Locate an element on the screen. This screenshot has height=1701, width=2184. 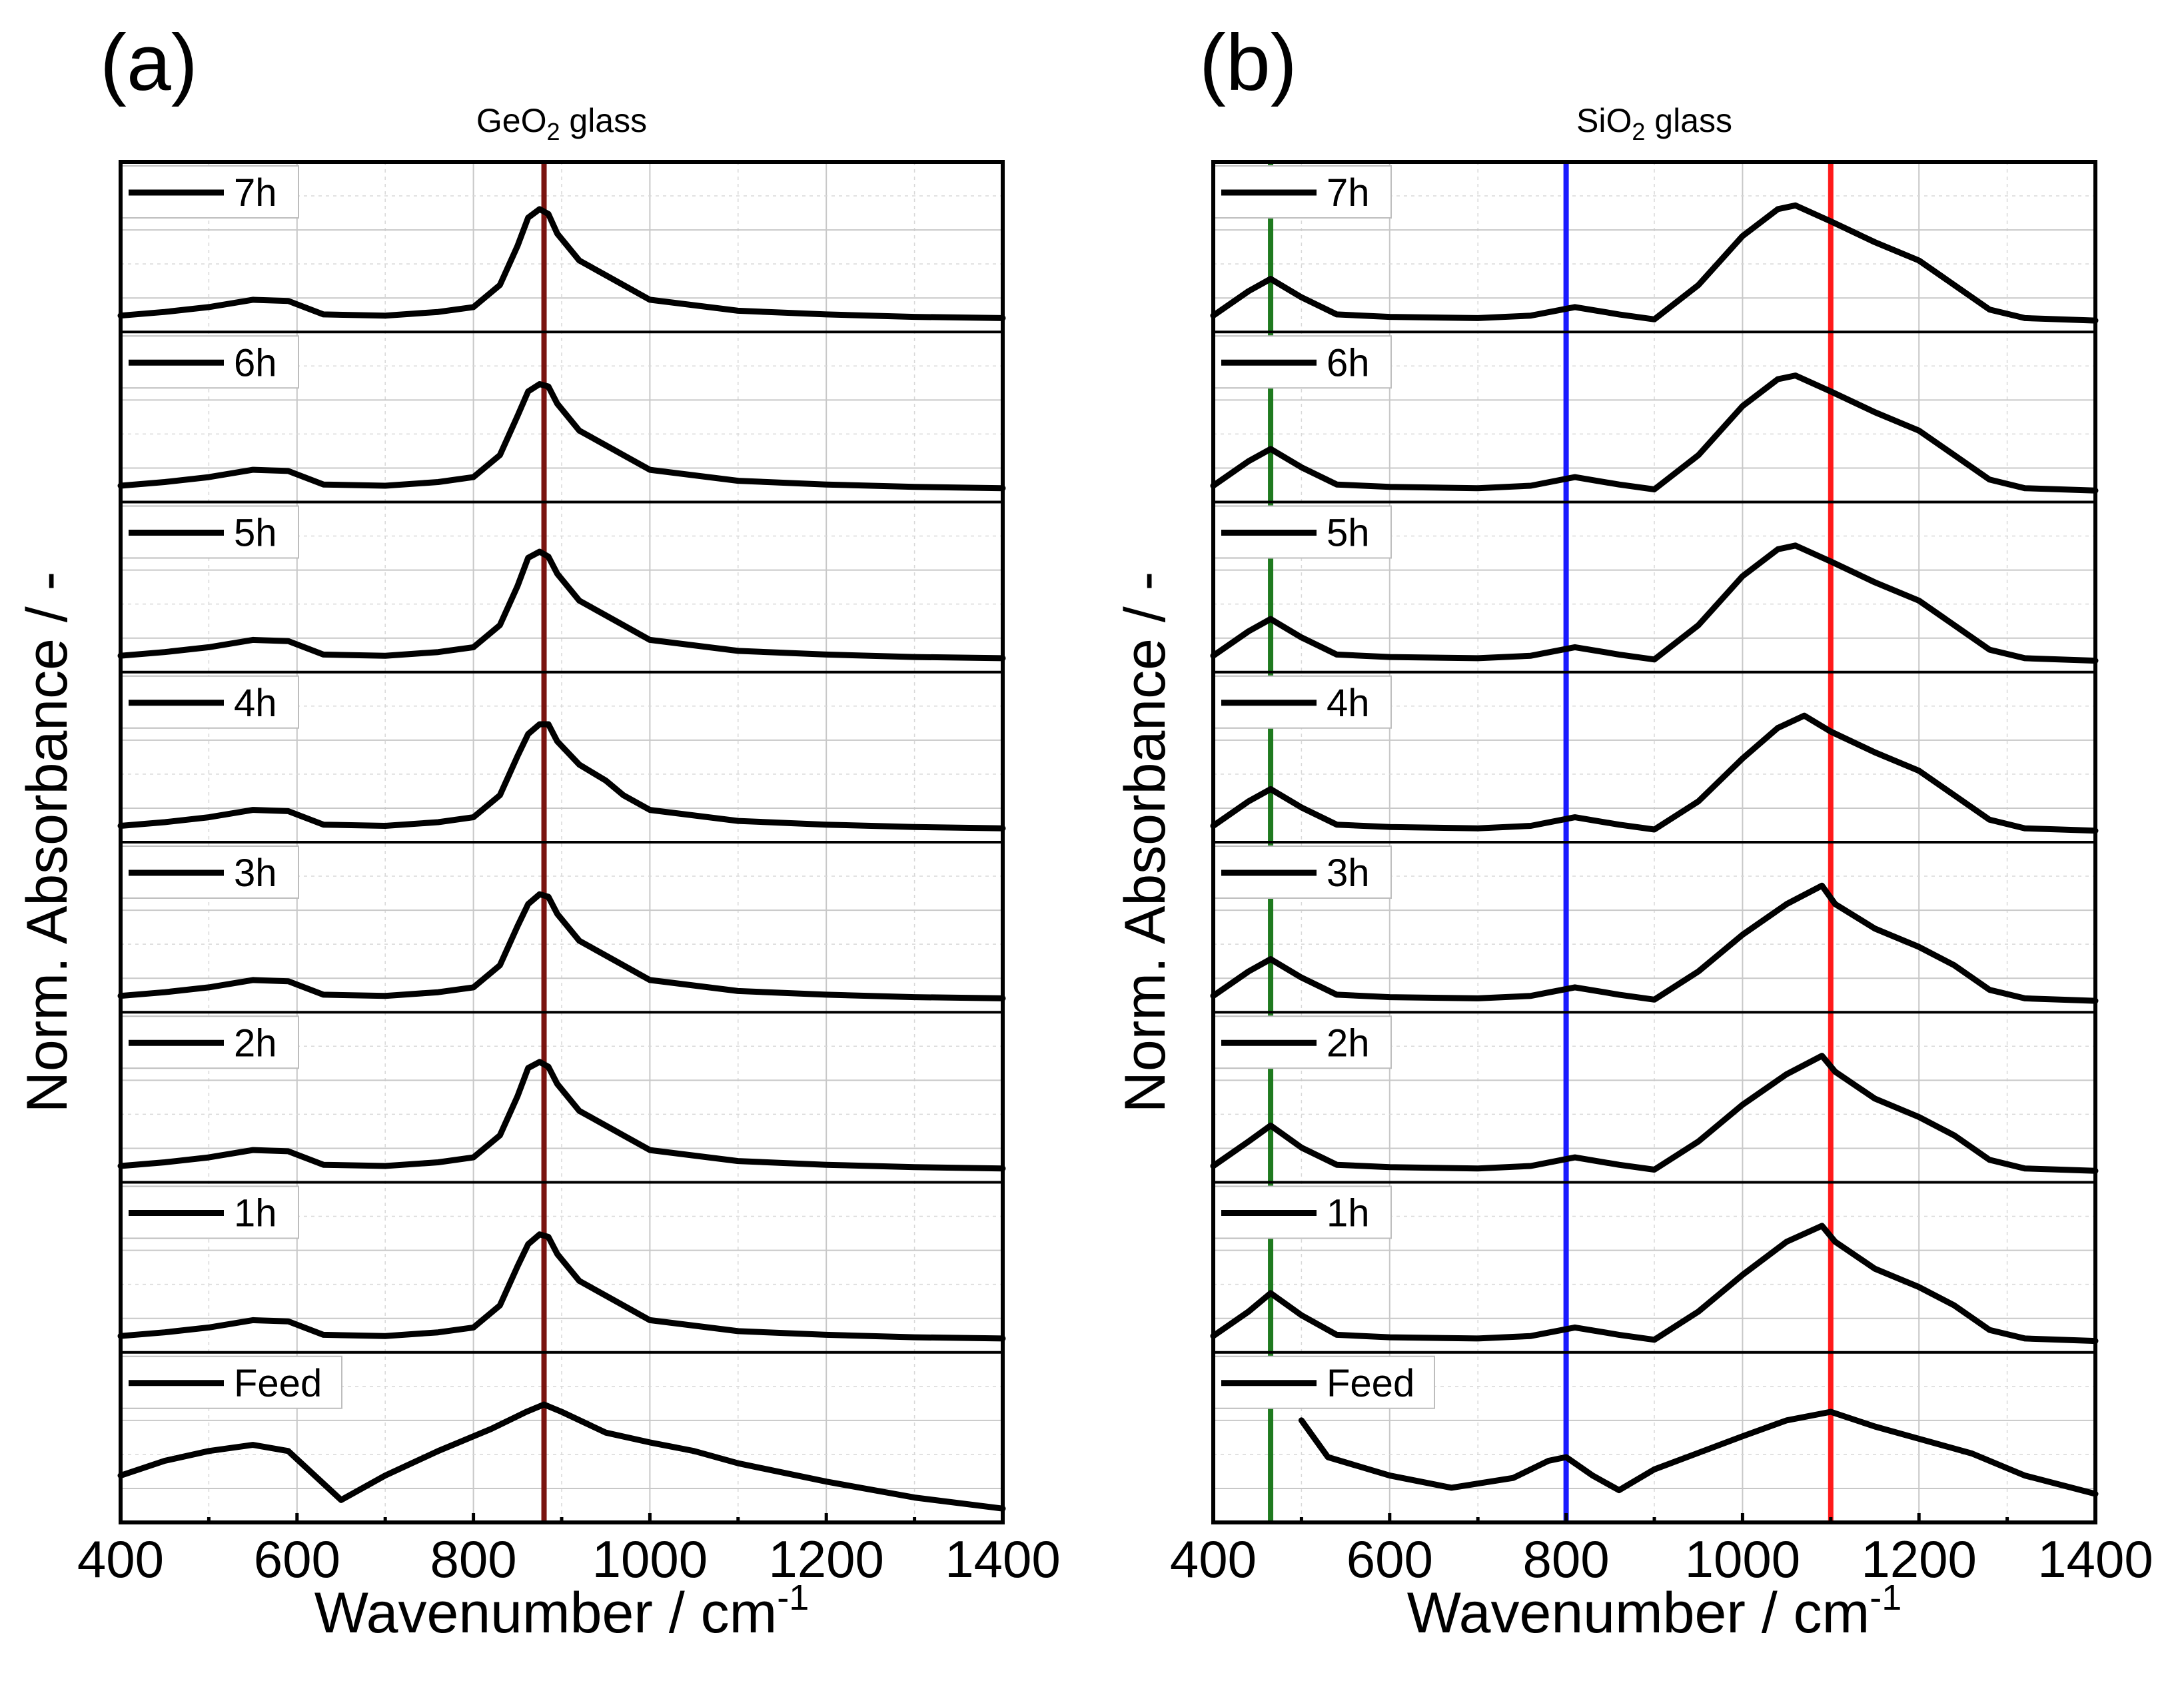
chart-title-main: GeO is located at coordinates (511, 121).